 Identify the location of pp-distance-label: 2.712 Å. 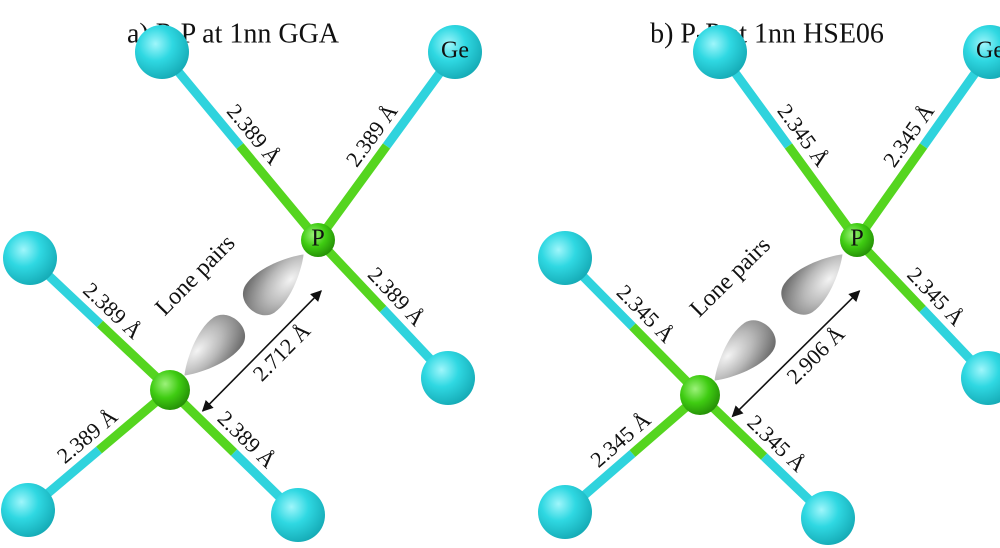
(282, 352).